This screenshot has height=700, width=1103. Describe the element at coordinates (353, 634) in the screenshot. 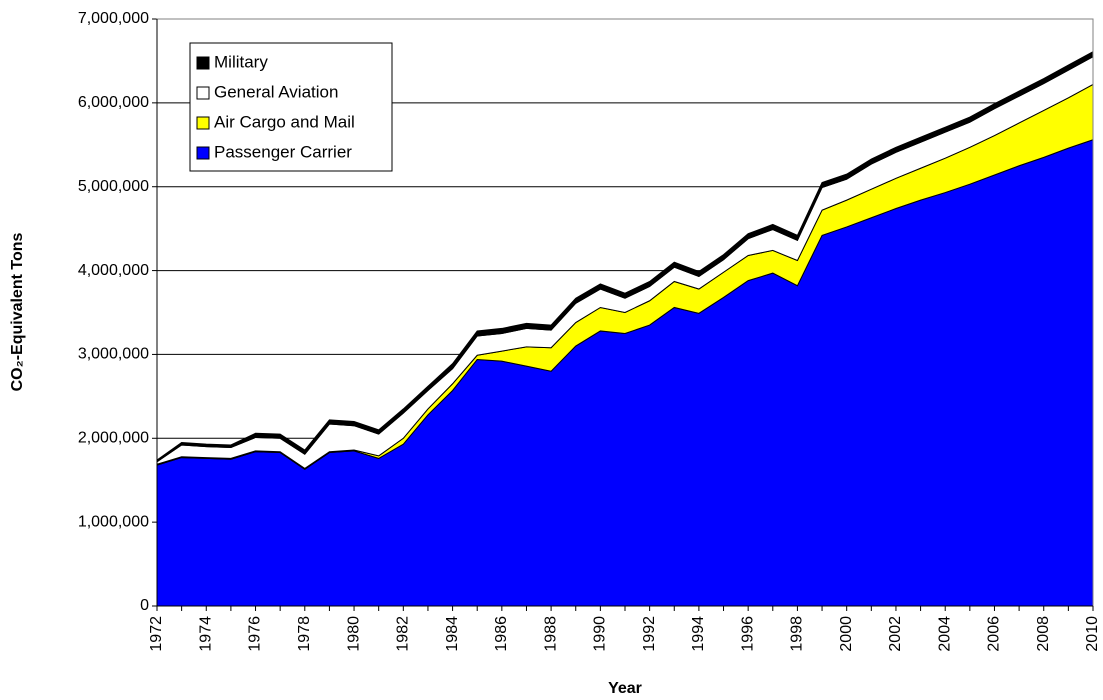

I see `x-tick-label: 1980` at that location.